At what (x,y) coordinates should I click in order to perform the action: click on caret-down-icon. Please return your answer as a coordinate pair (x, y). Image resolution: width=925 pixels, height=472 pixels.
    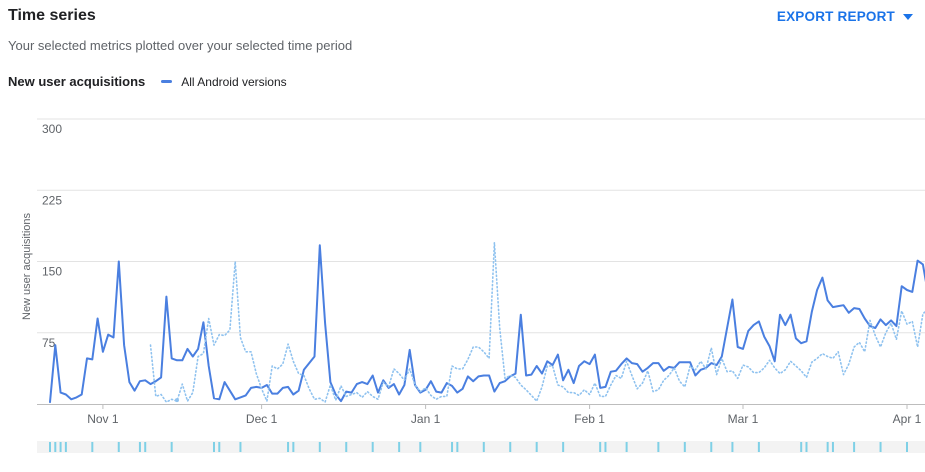
    Looking at the image, I should click on (908, 16).